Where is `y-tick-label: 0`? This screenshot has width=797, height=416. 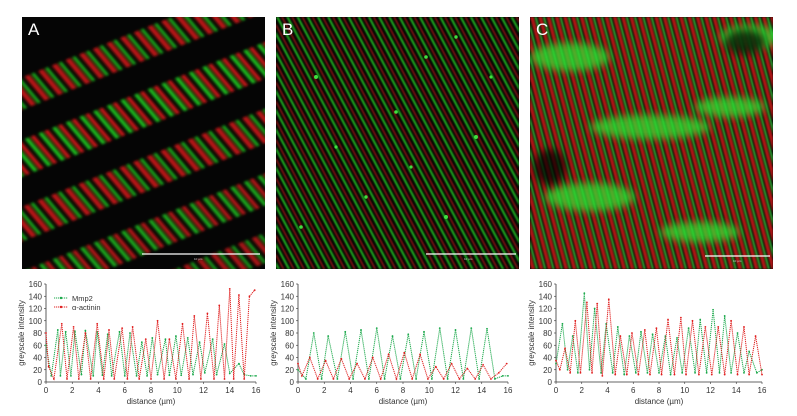
y-tick-label: 0 is located at coordinates (292, 382).